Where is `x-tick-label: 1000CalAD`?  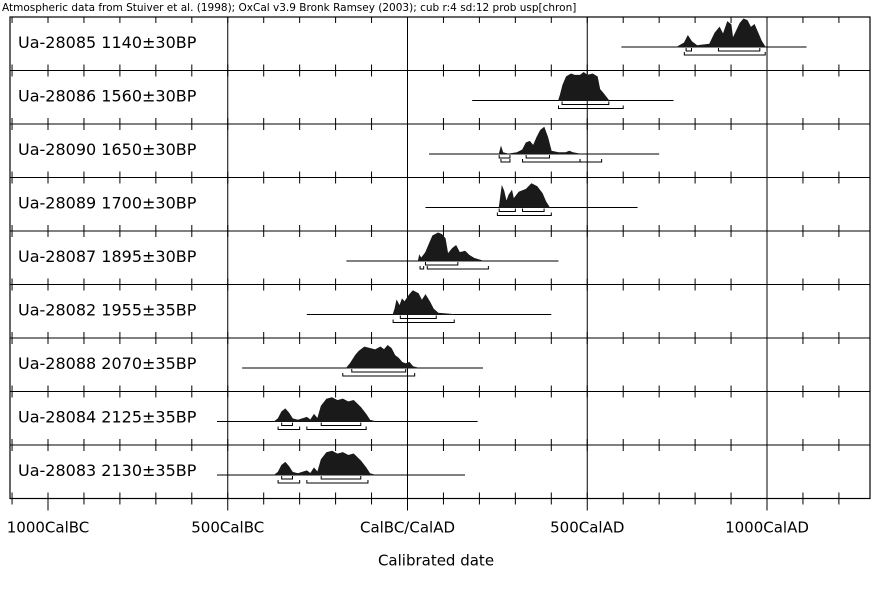 x-tick-label: 1000CalAD is located at coordinates (767, 528).